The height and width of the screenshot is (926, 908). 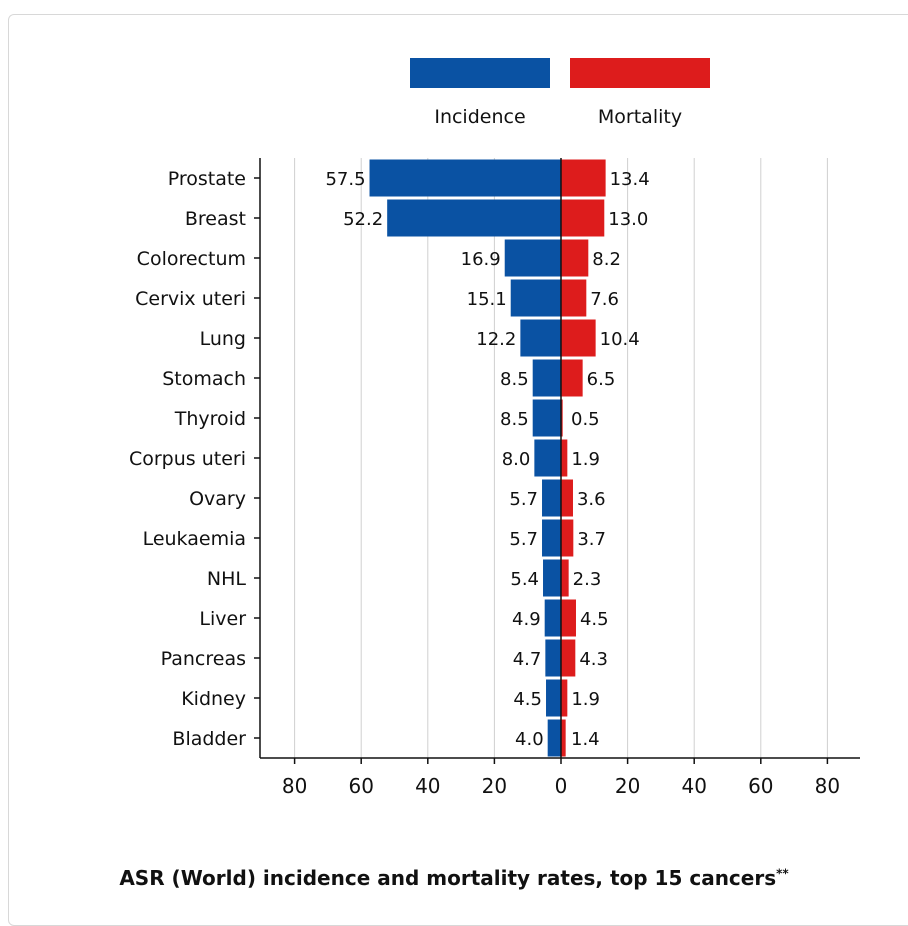 I want to click on data-label-mortality: 2.3, so click(x=587, y=579).